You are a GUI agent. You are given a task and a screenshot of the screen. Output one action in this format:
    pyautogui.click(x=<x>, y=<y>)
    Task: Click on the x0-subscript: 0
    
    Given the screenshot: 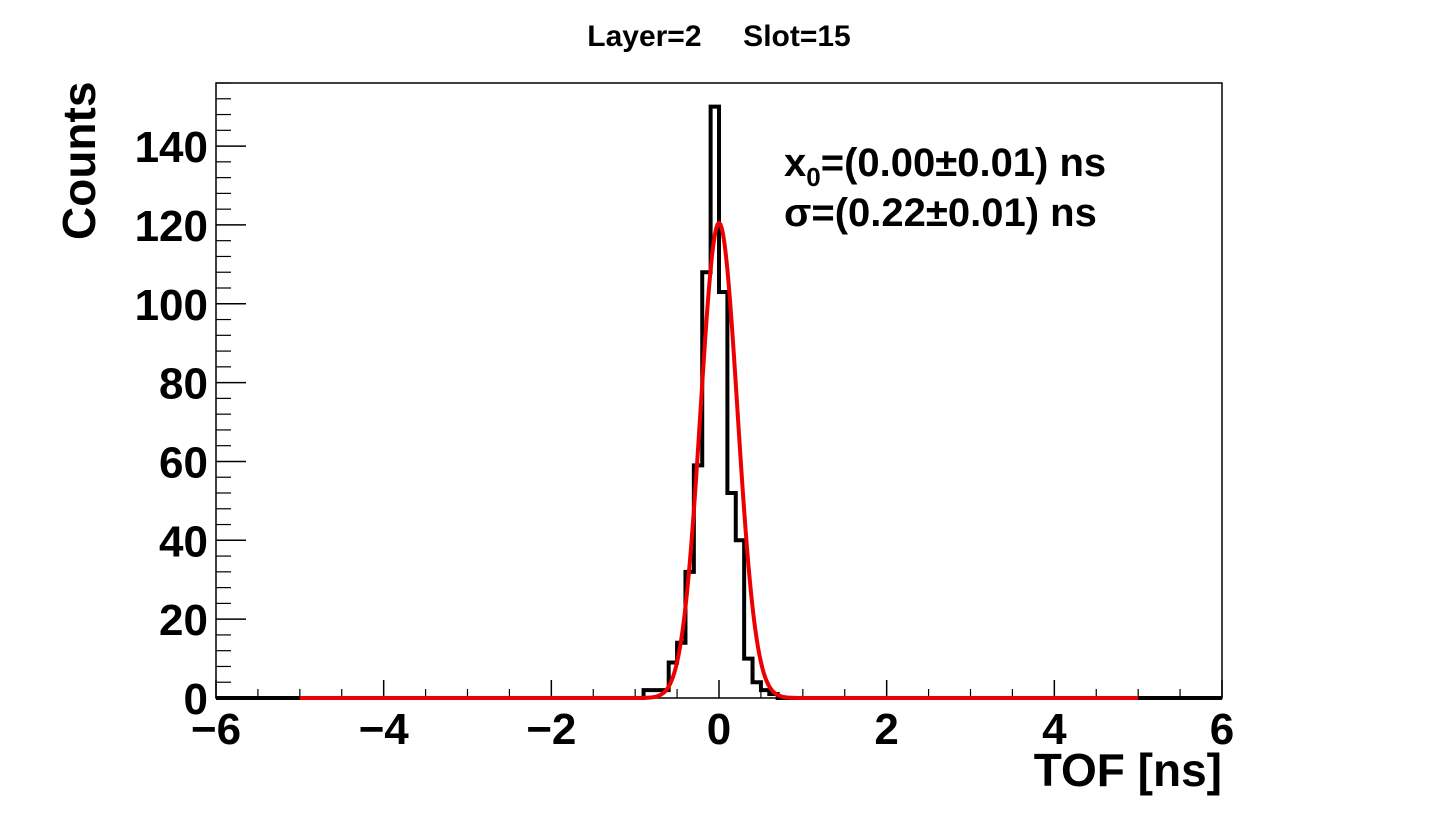 What is the action you would take?
    pyautogui.click(x=813, y=177)
    